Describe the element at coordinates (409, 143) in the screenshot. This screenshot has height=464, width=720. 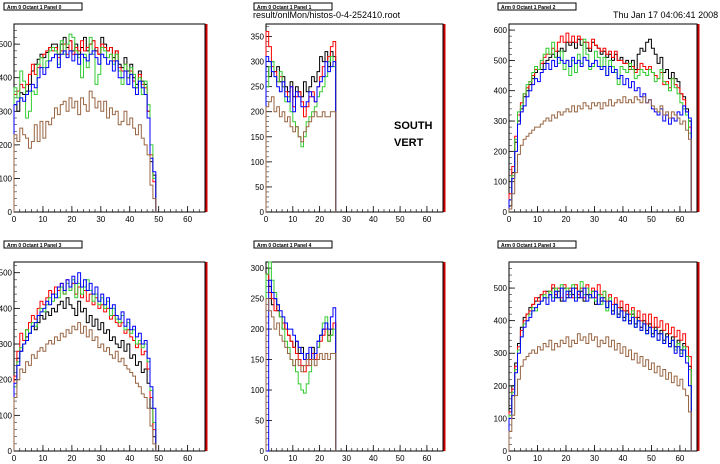
I see `annotation-vert: VERT` at that location.